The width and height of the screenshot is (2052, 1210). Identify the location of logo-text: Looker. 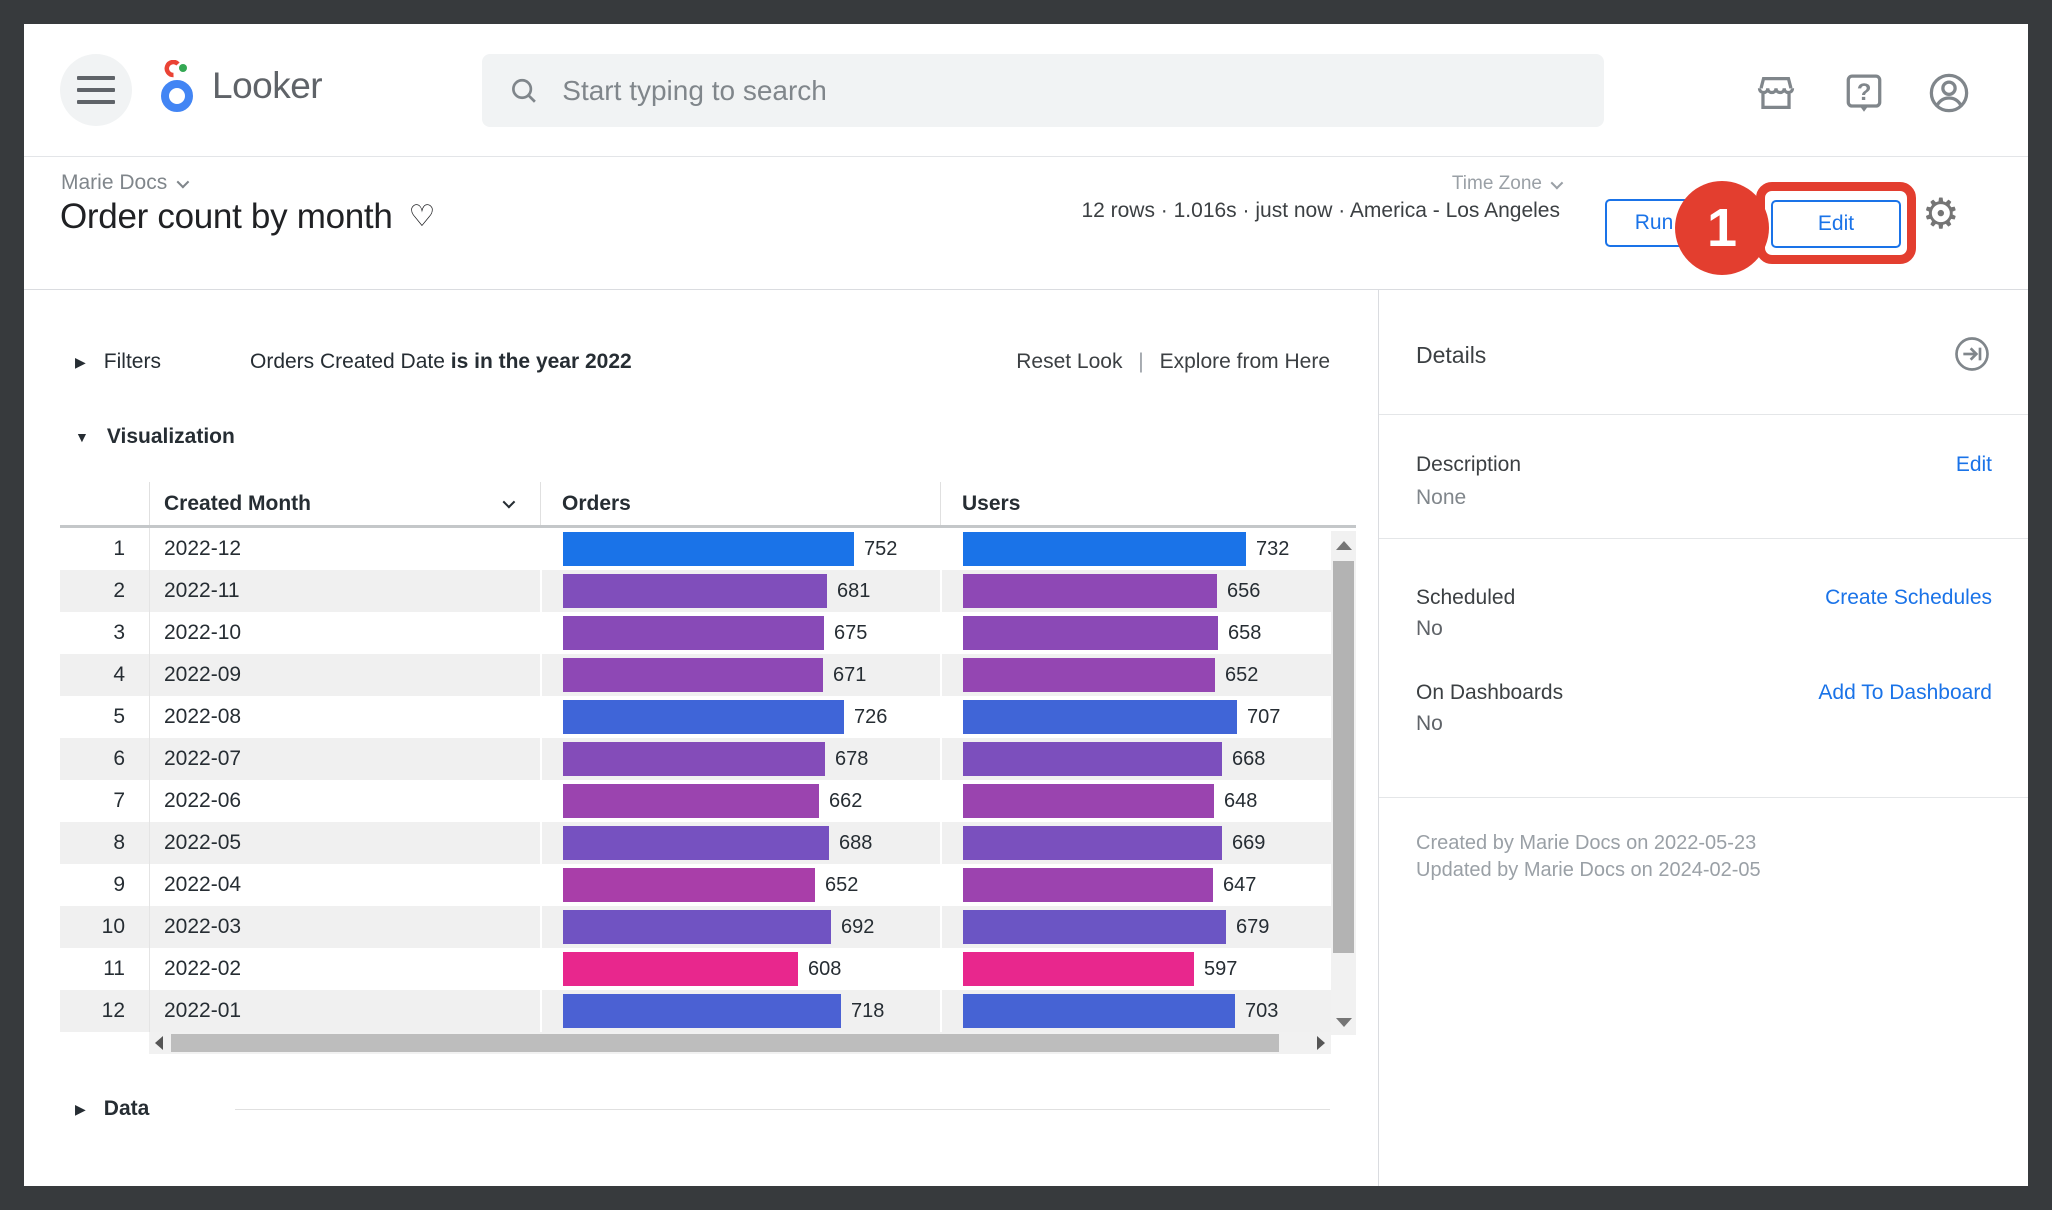
(267, 85).